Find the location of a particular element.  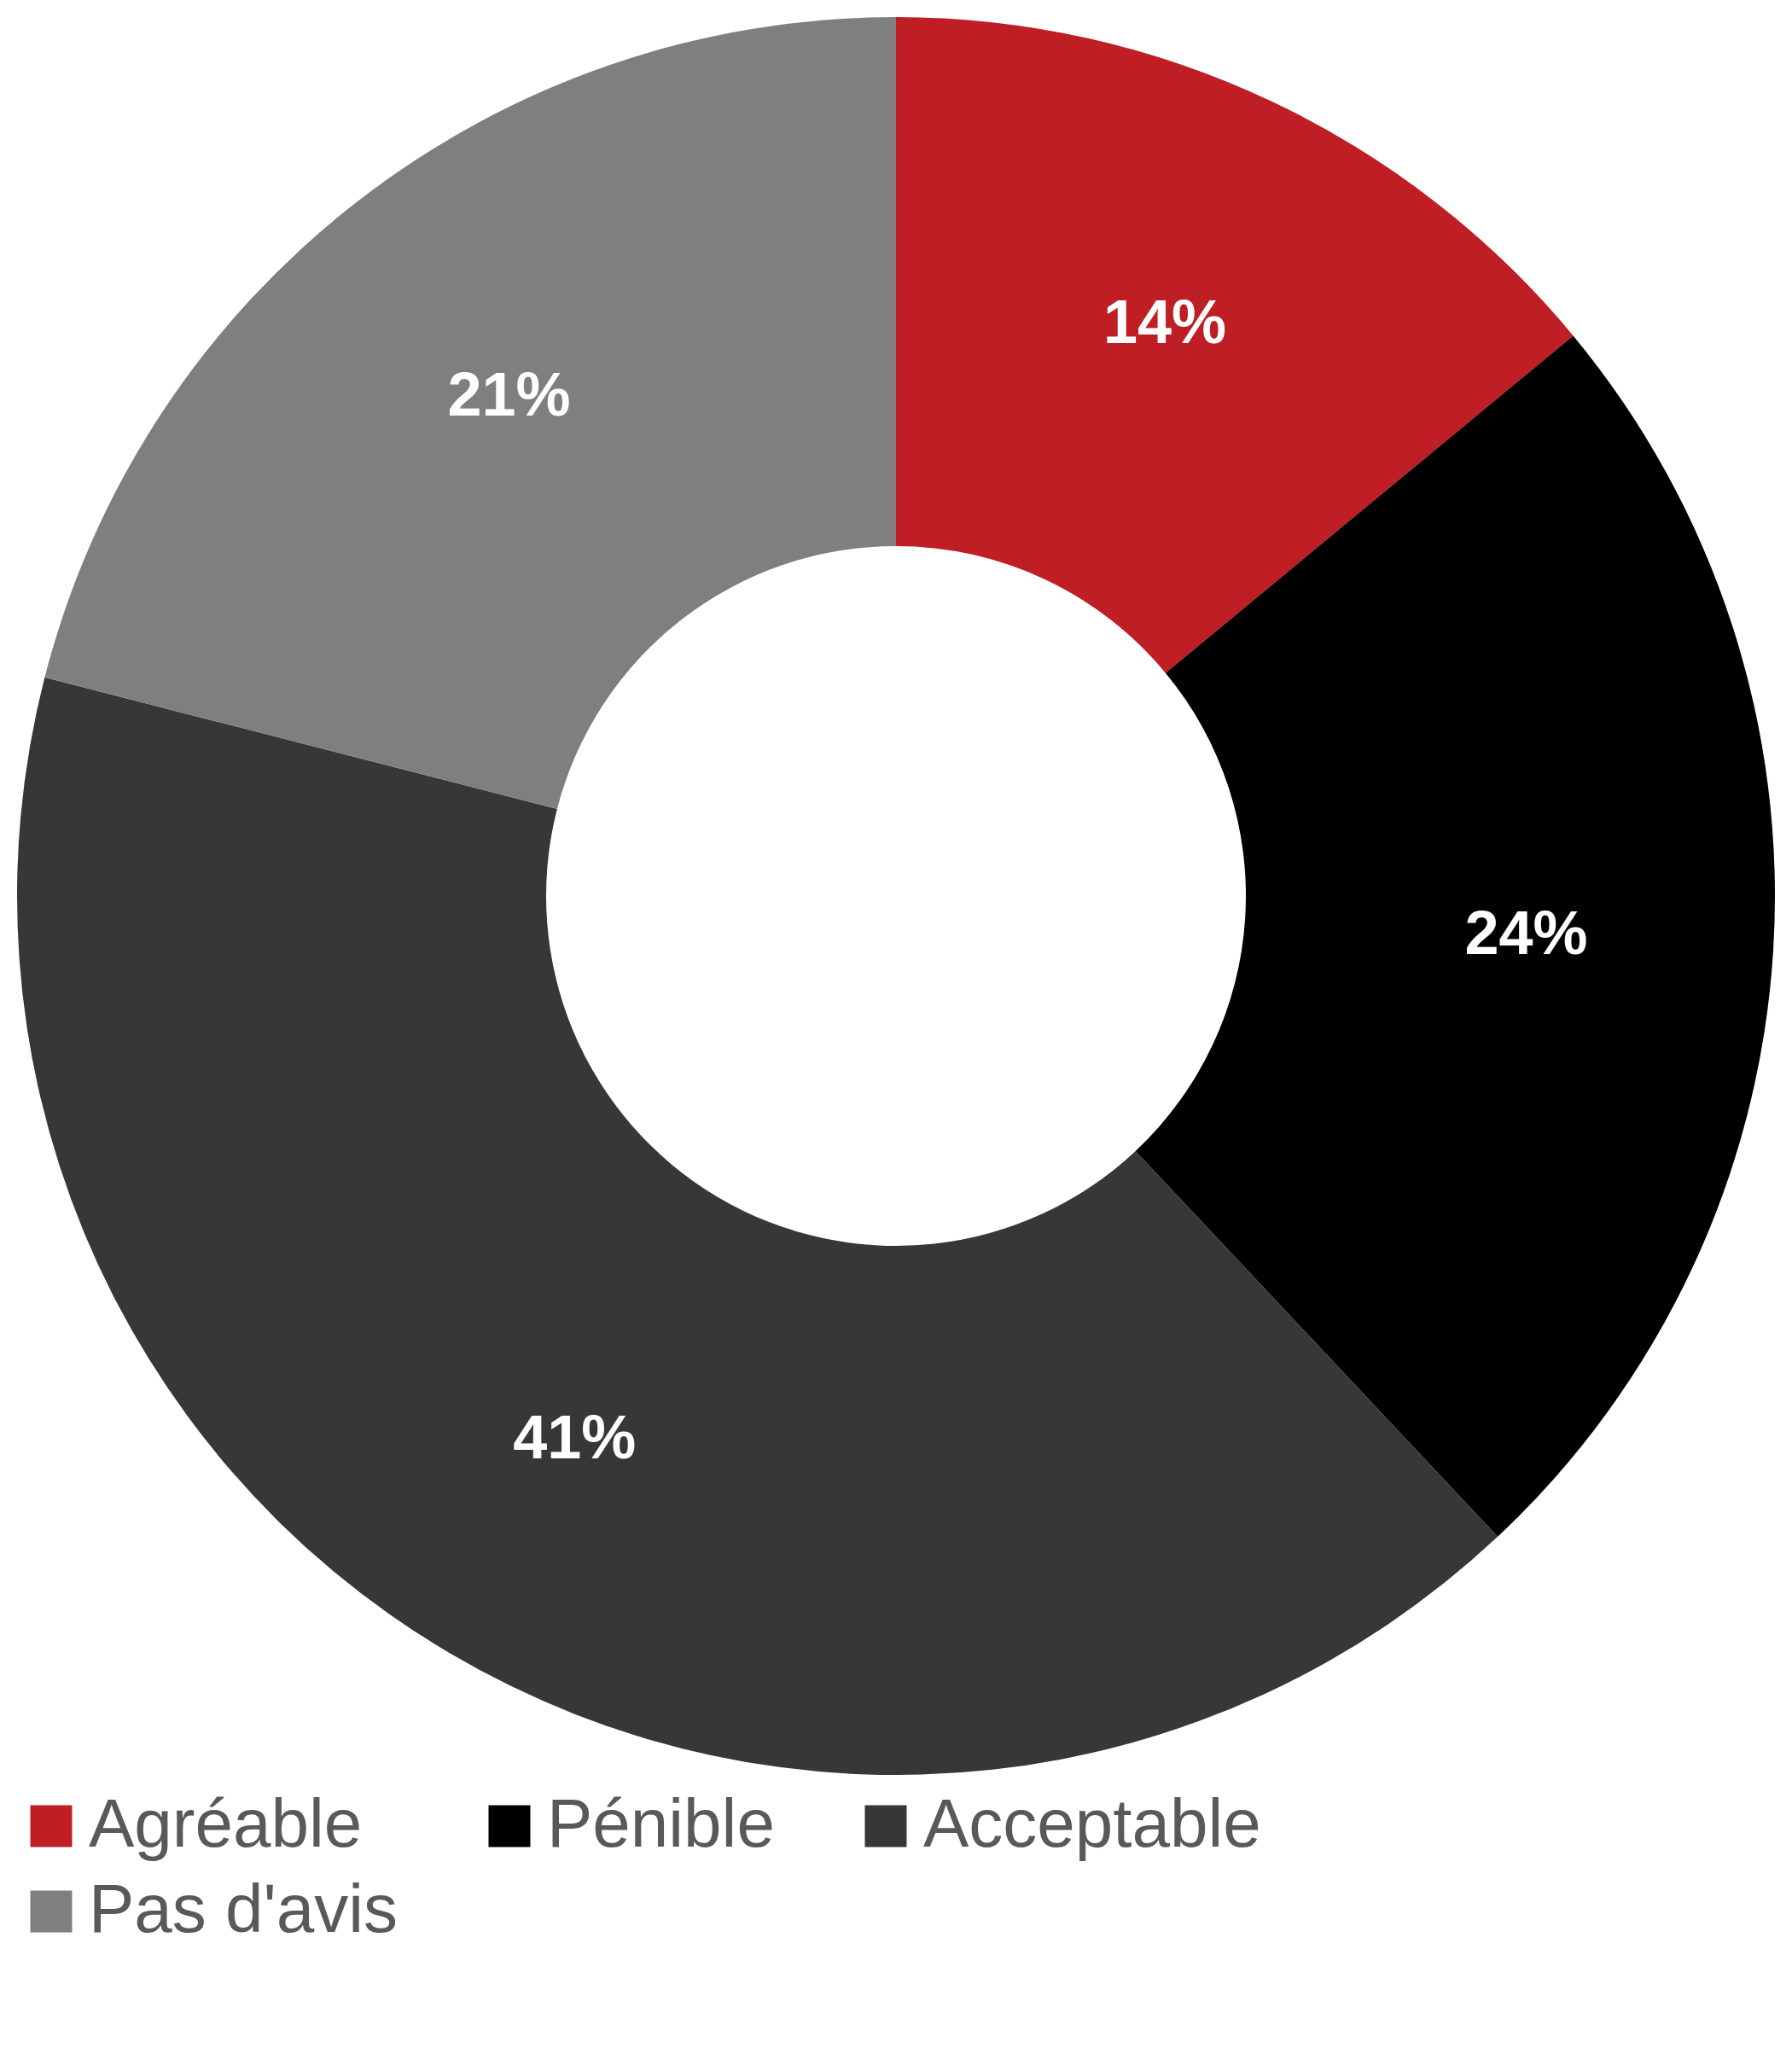

legend-label: Acceptable is located at coordinates (1092, 1823).